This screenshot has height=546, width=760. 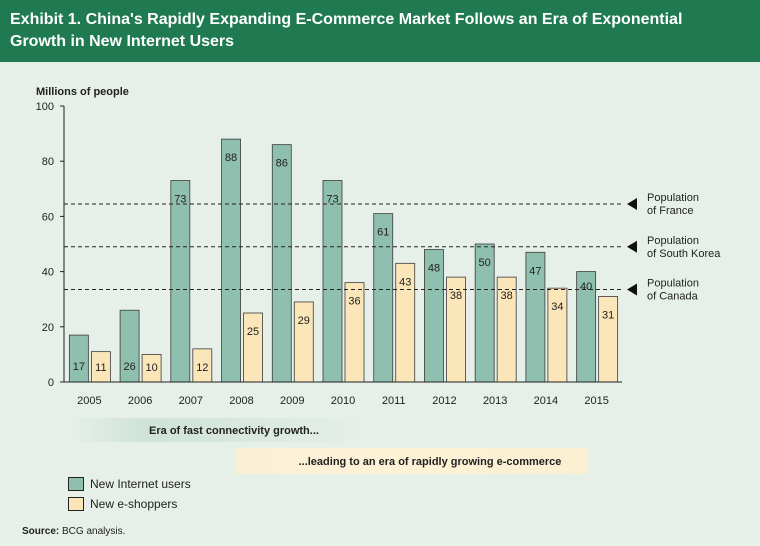 I want to click on y-tick-label: 0, so click(x=51, y=383).